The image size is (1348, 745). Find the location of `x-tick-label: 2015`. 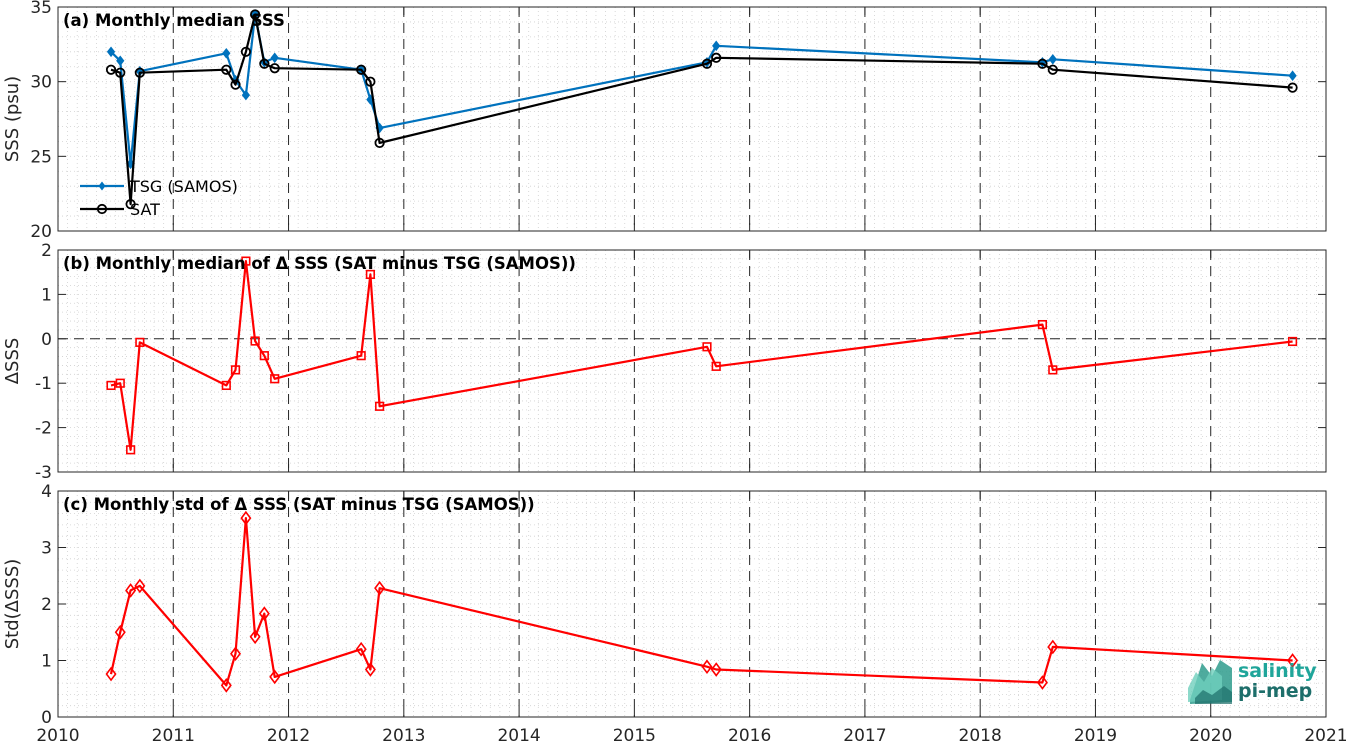

x-tick-label: 2015 is located at coordinates (634, 735).